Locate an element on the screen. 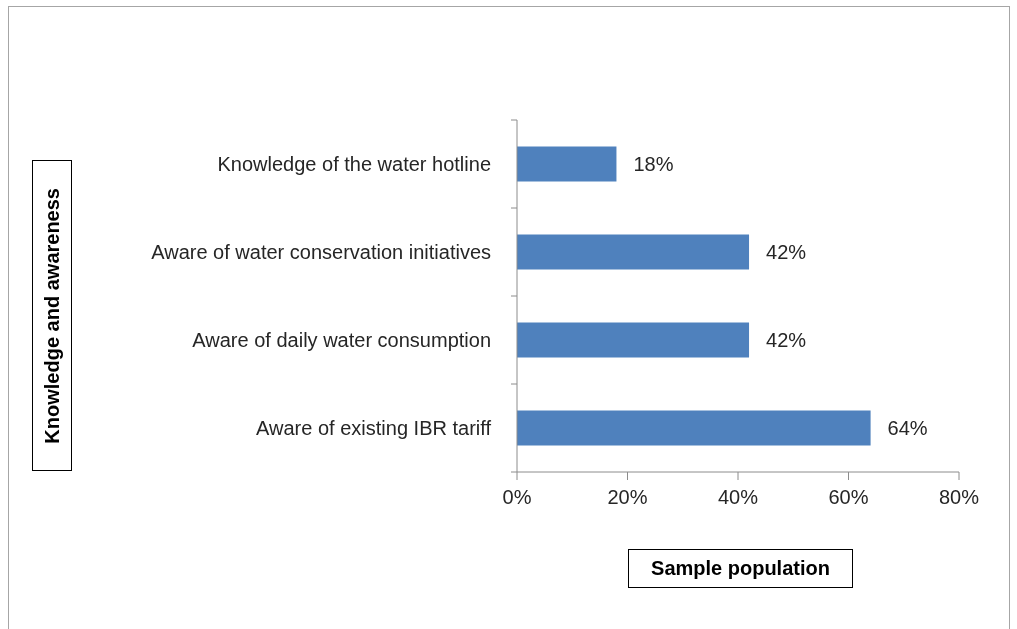  data-label: 64% is located at coordinates (907, 428).